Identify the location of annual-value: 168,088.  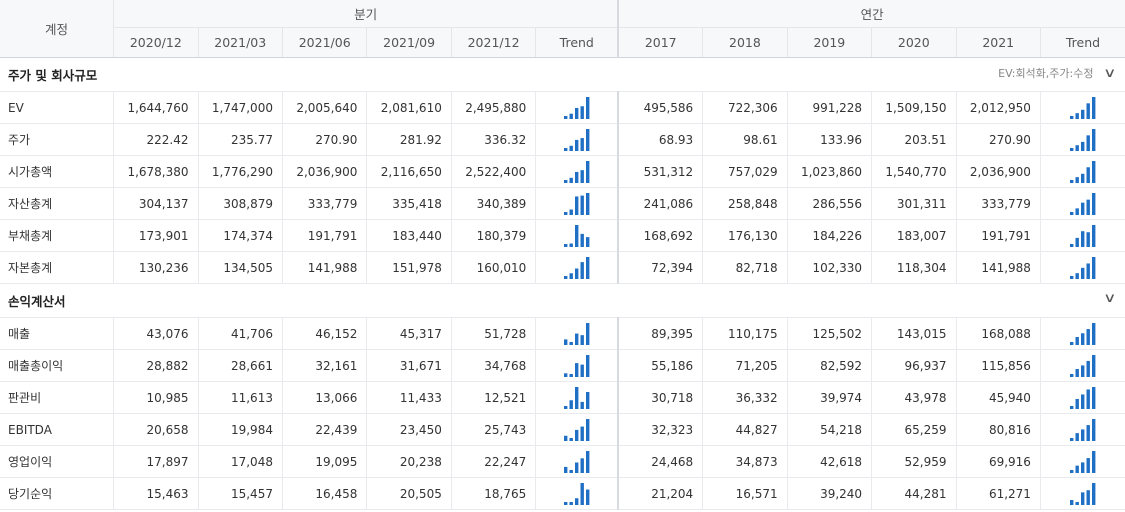
(998, 333).